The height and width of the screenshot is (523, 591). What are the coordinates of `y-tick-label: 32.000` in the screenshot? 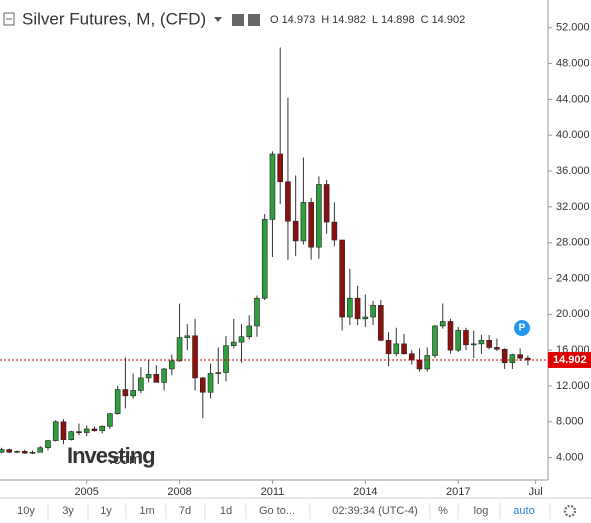 It's located at (573, 207).